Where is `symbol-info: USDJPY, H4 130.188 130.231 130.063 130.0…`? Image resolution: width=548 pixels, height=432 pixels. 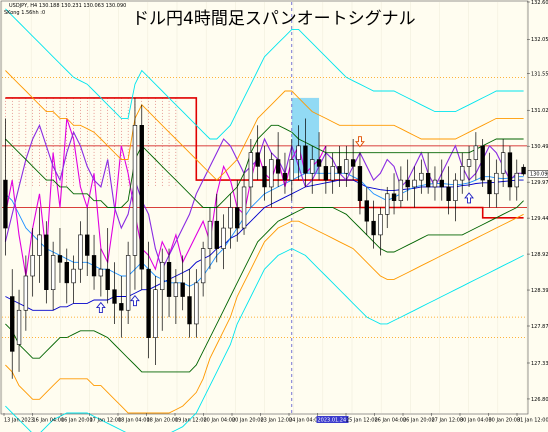 symbol-info: USDJPY, H4 130.188 130.231 130.063 130.0… is located at coordinates (67, 6).